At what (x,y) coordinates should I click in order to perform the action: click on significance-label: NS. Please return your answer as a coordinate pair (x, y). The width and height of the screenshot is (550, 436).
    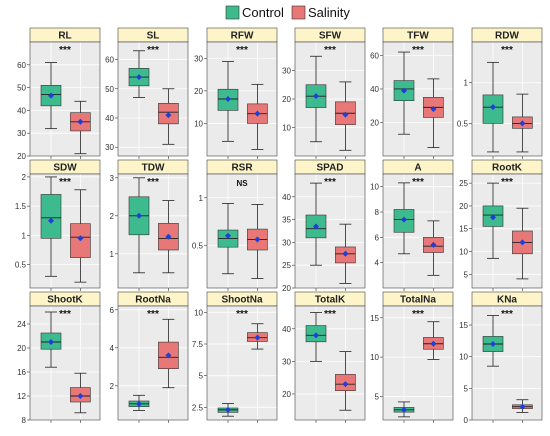
    Looking at the image, I should click on (242, 183).